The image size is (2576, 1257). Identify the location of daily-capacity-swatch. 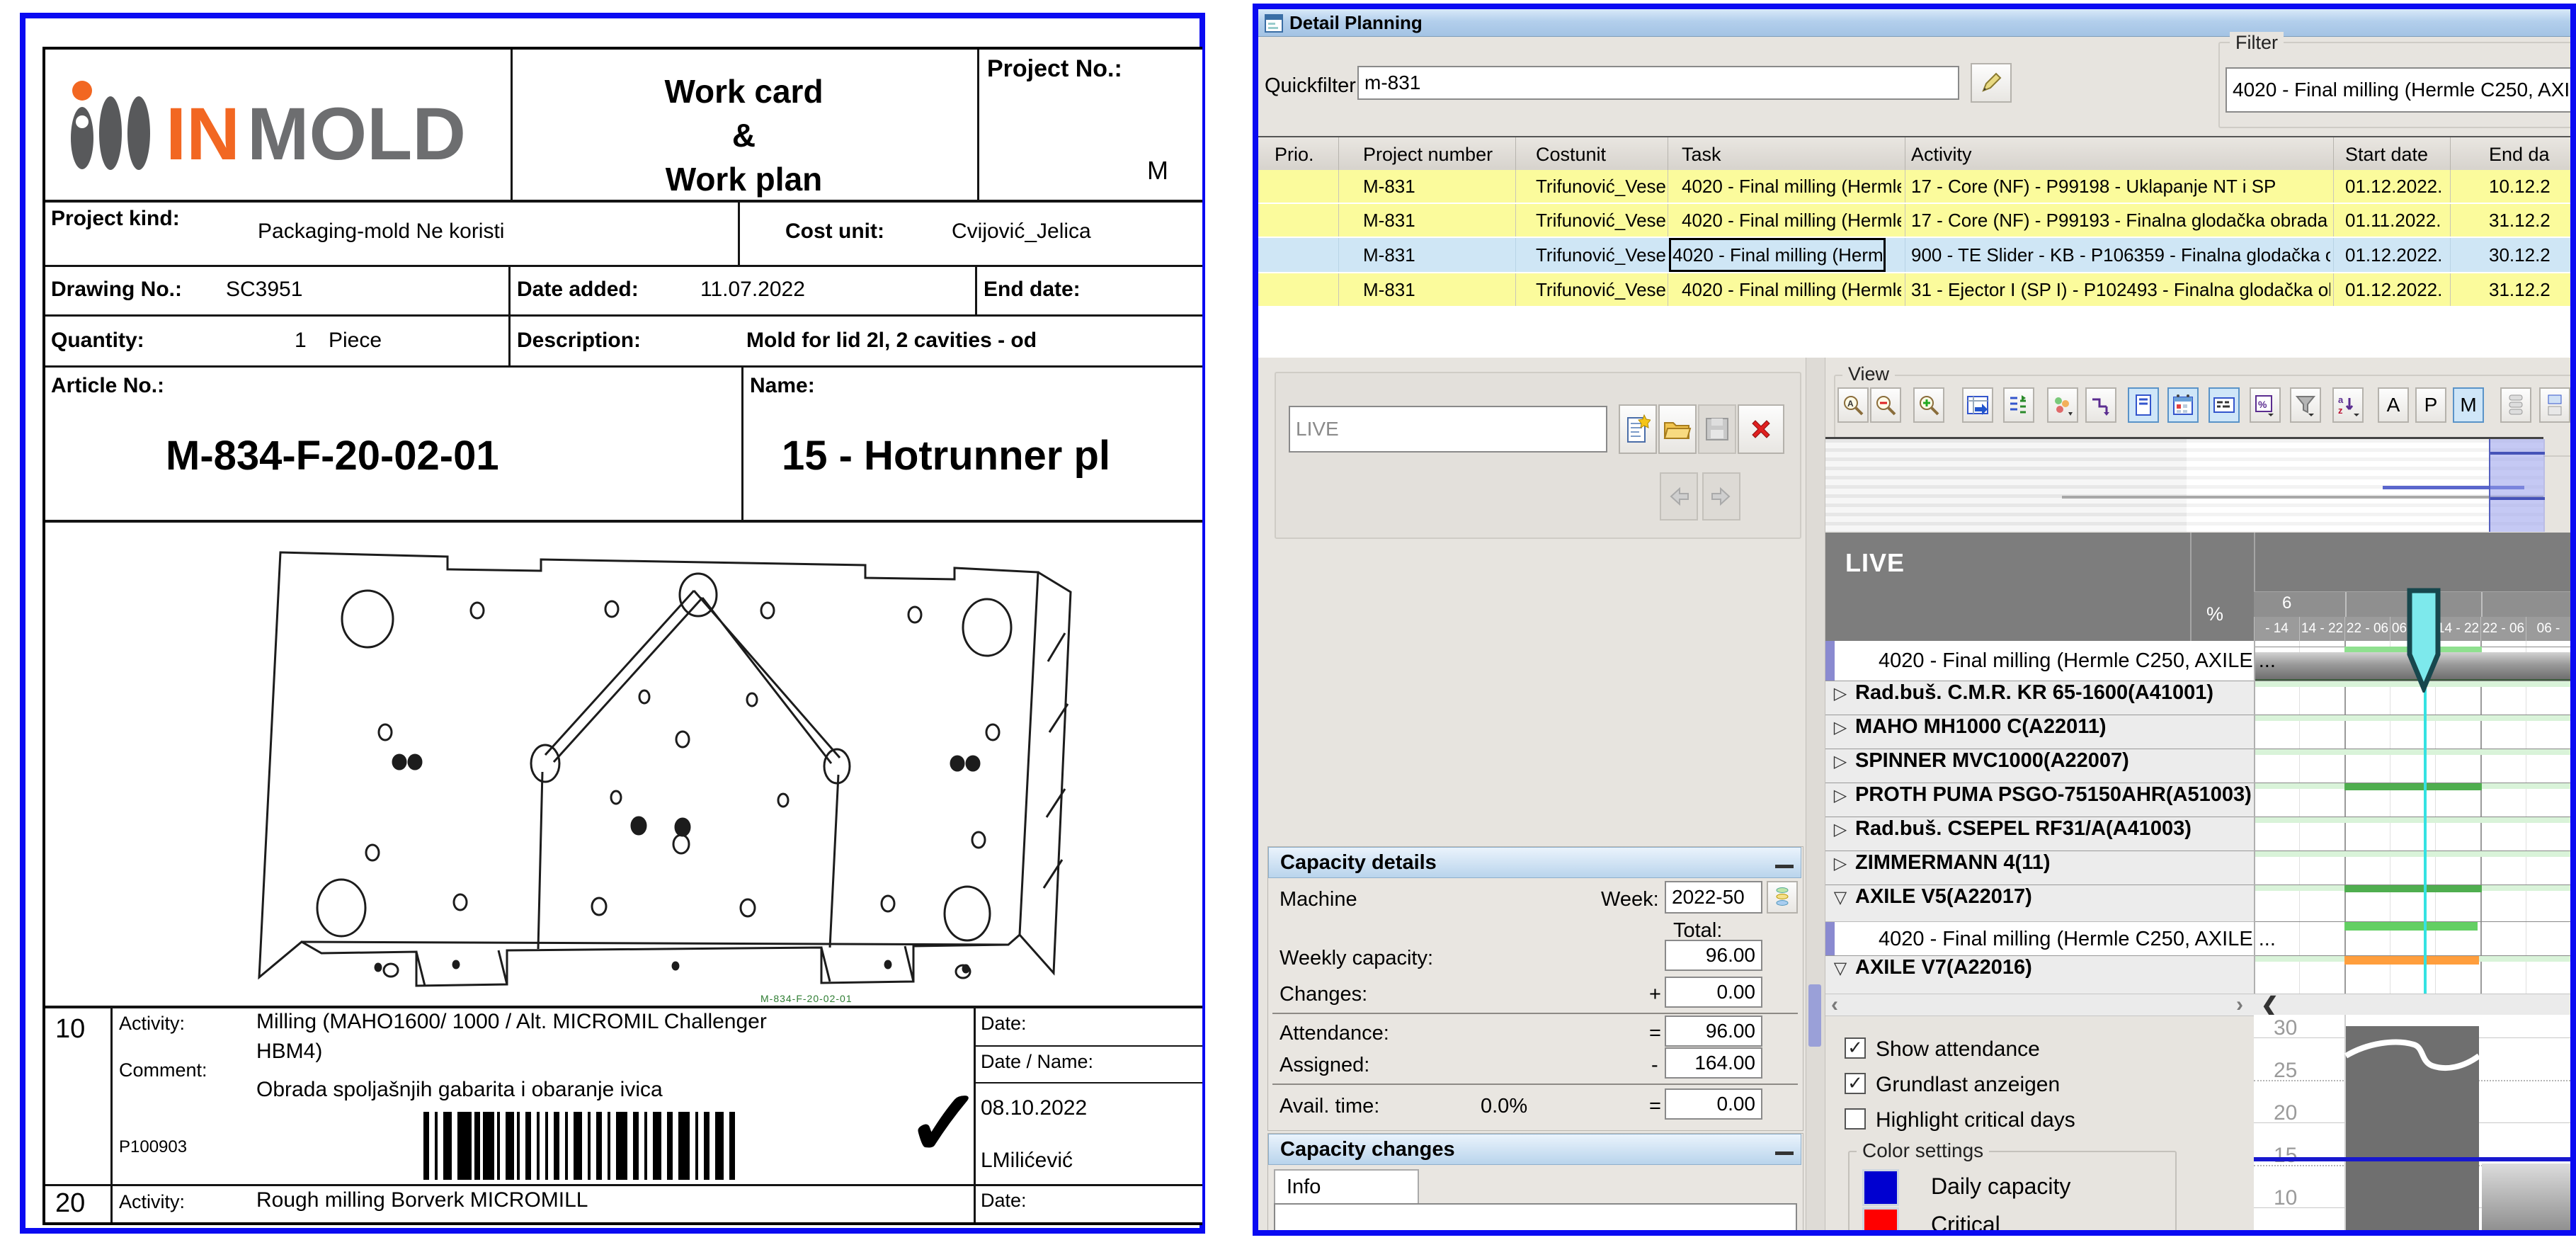
(1881, 1187).